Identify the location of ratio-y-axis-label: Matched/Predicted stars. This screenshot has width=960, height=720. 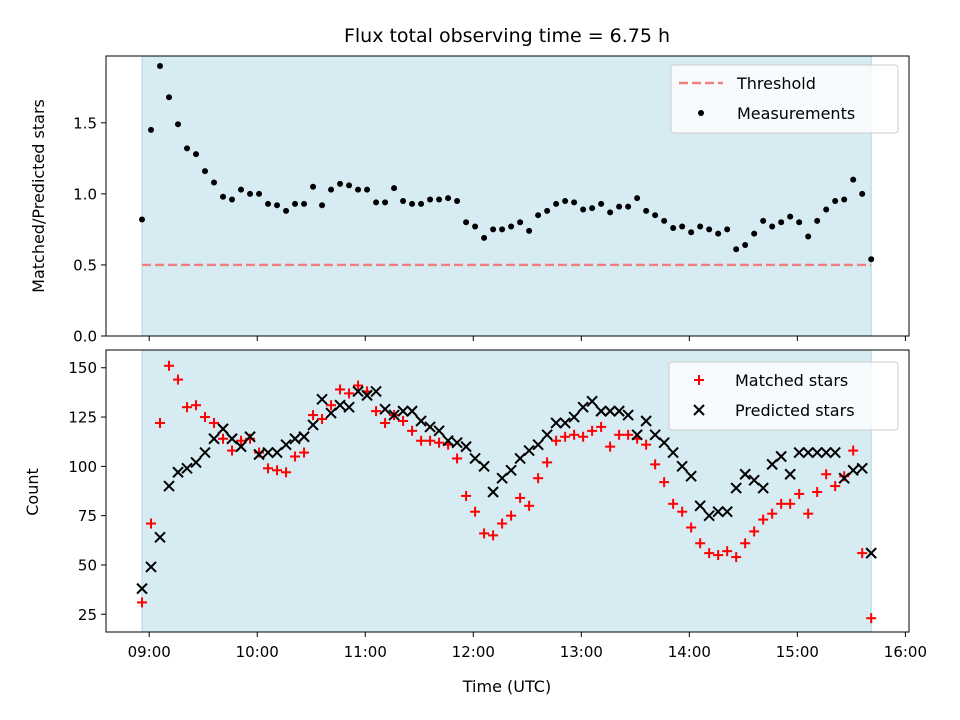
(38, 196).